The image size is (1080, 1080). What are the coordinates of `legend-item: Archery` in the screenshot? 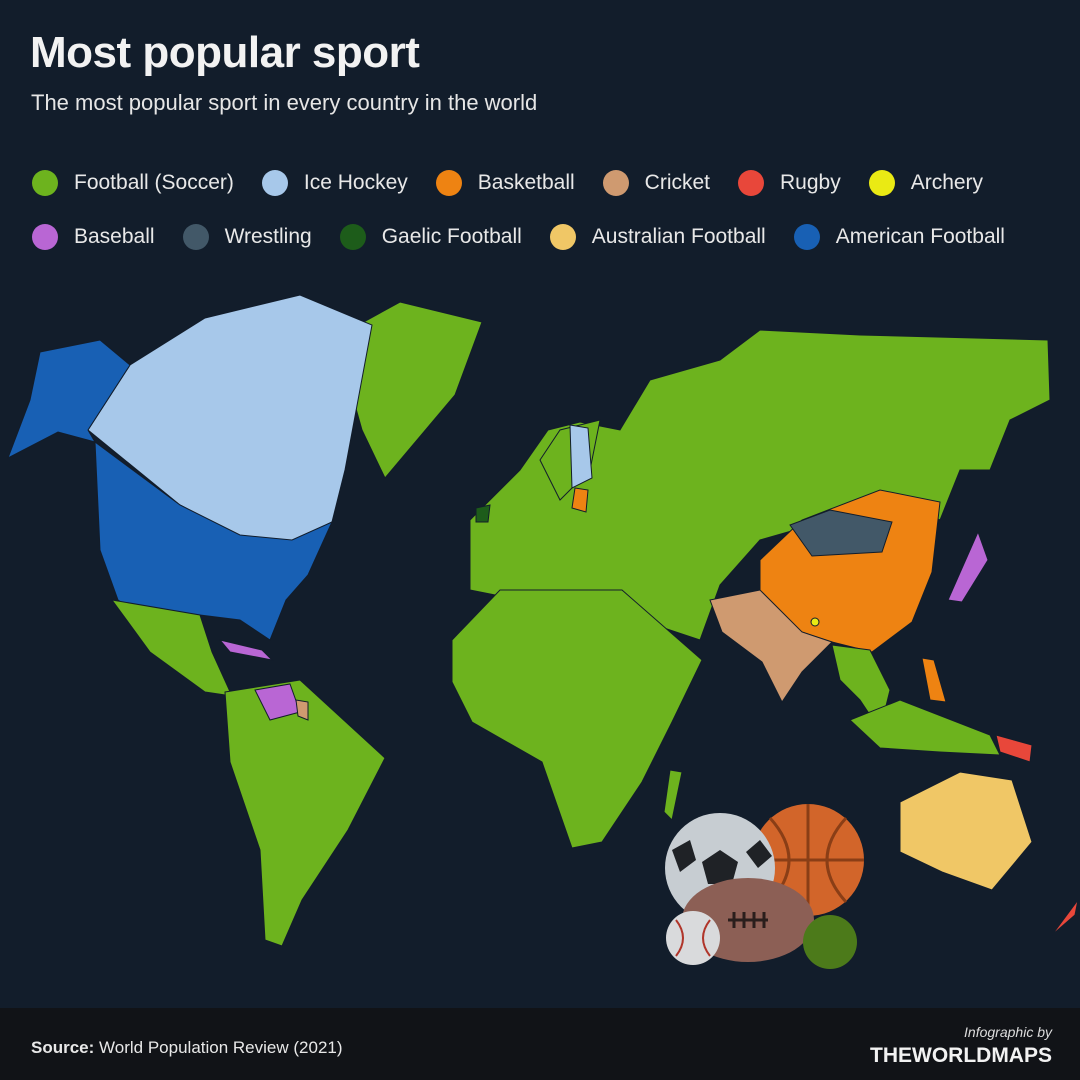 It's located at (926, 183).